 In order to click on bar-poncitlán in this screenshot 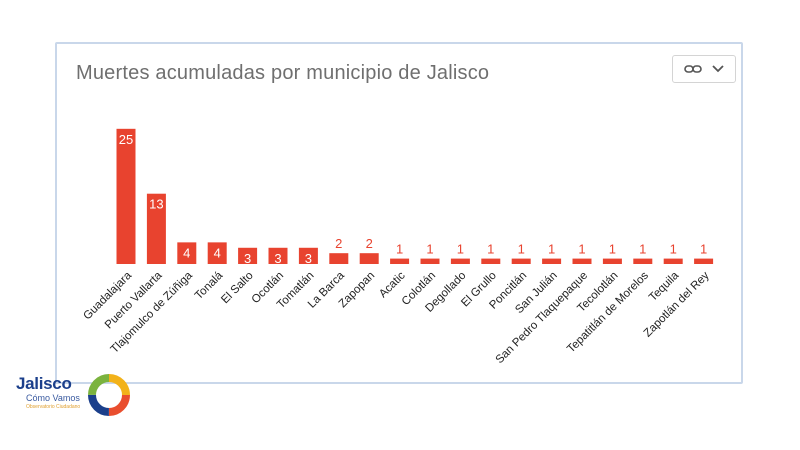, I will do `click(521, 261)`.